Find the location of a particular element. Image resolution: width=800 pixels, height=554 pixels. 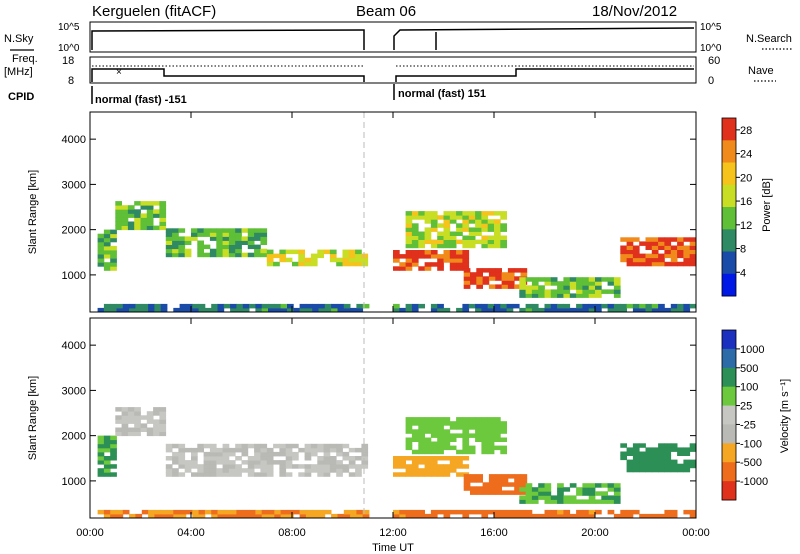

y-tick-label: 3000 is located at coordinates (74, 185).